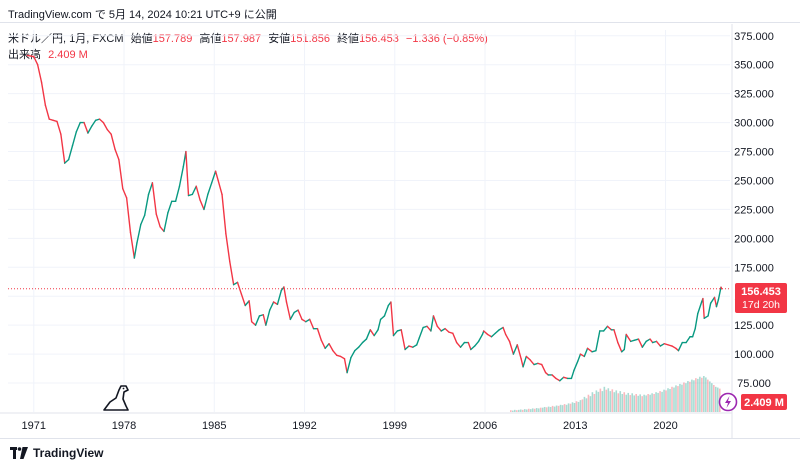  Describe the element at coordinates (34, 426) in the screenshot. I see `x-tick-label: 1971` at that location.